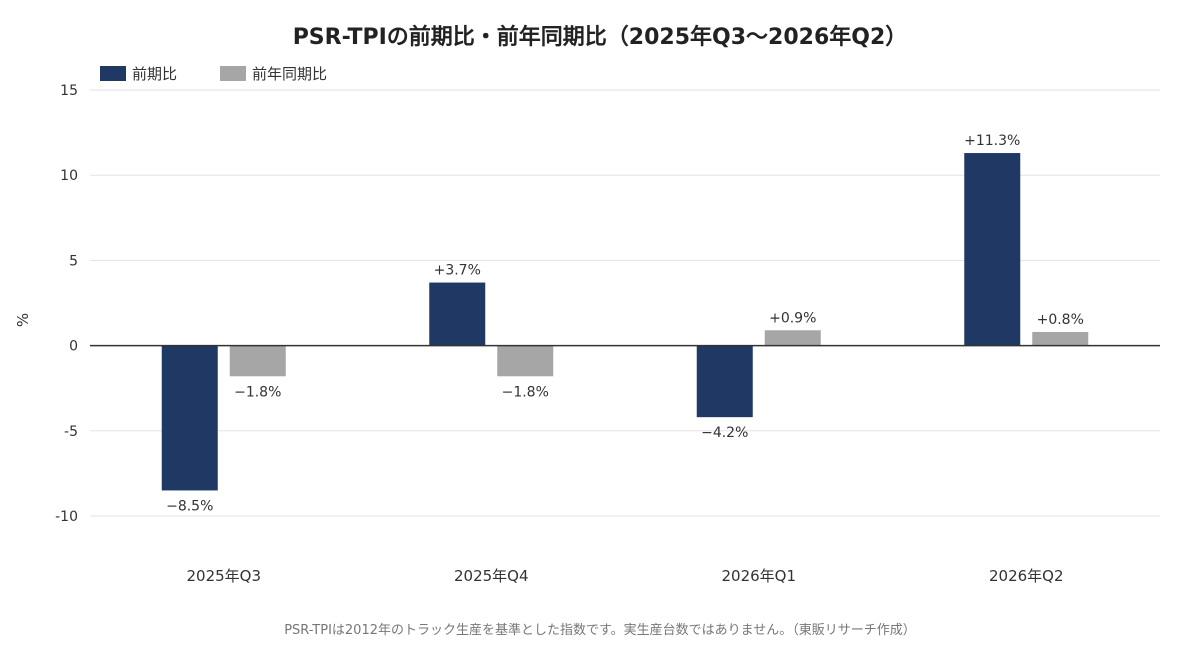 This screenshot has height=664, width=1200. I want to click on chart-title: PSR-TPIの前期比・前年同期比（2025年Q3〜2026年Q2）, so click(600, 37).